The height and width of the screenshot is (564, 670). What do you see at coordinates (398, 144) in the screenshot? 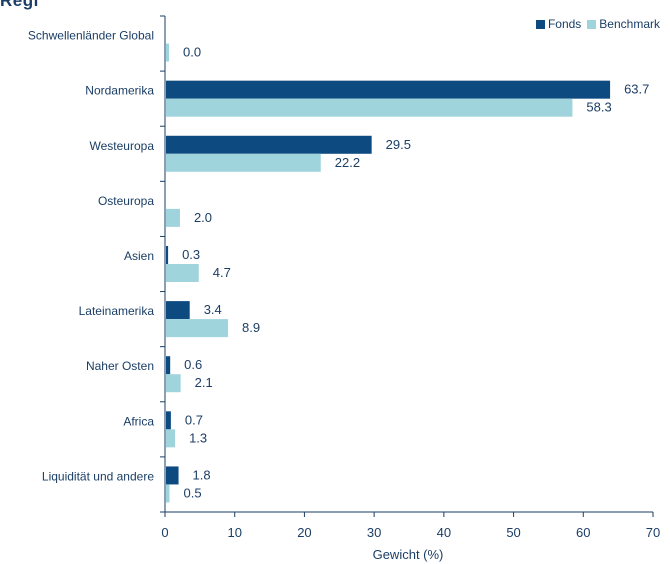
I see `data-label-fonds: 29.5` at bounding box center [398, 144].